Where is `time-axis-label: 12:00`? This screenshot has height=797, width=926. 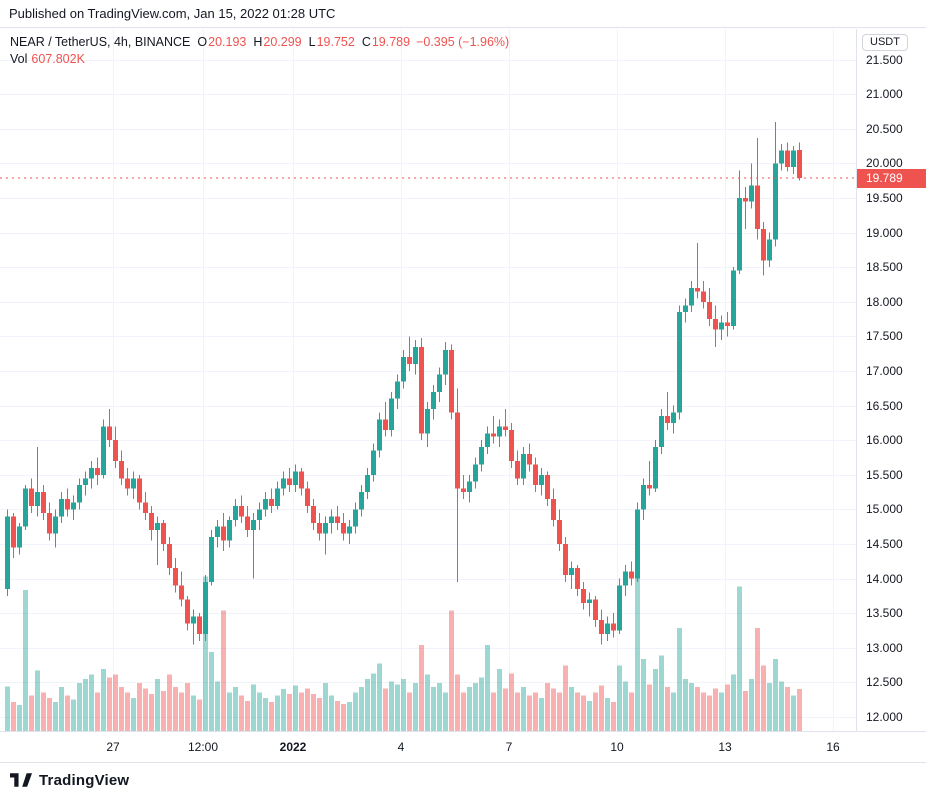 time-axis-label: 12:00 is located at coordinates (203, 747).